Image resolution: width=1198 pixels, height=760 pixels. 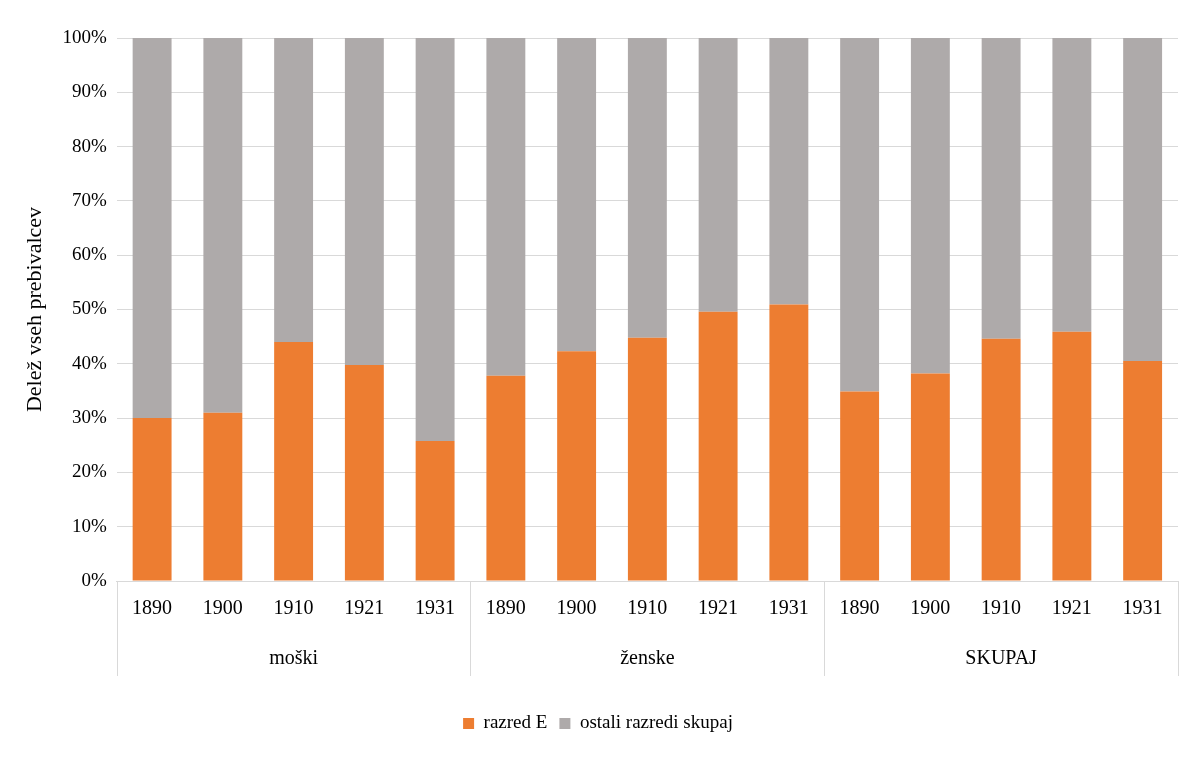 What do you see at coordinates (294, 657) in the screenshot?
I see `text: moški` at bounding box center [294, 657].